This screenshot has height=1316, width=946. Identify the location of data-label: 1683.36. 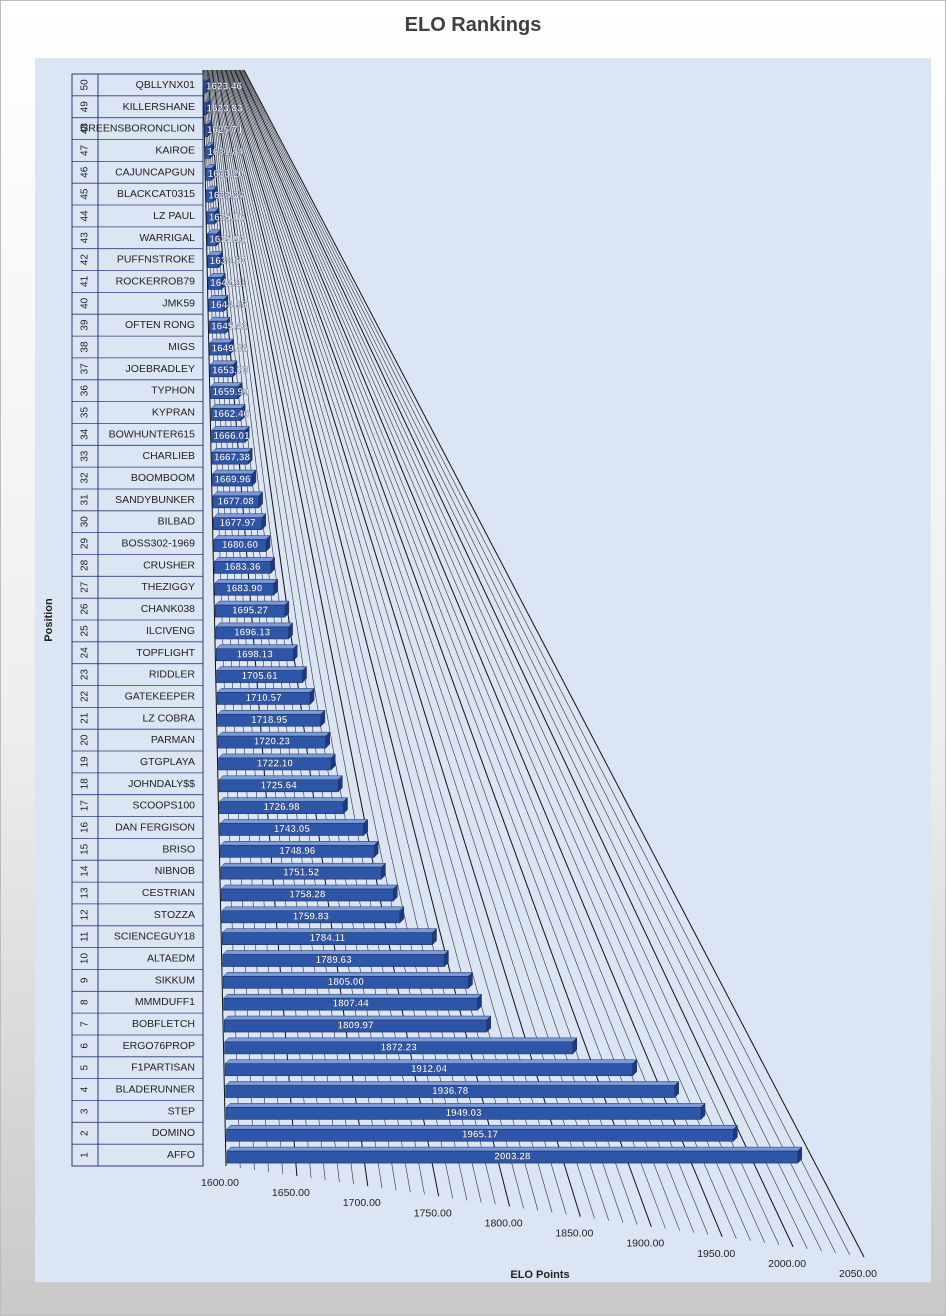
(242, 567).